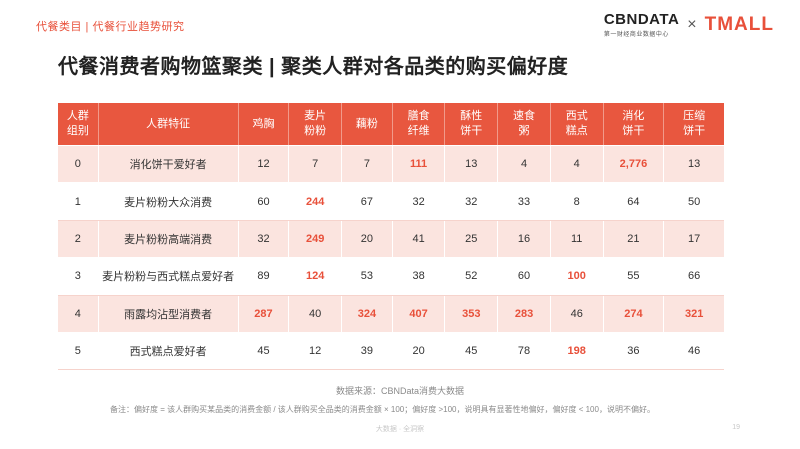  Describe the element at coordinates (694, 116) in the screenshot. I see `column-header-line: 压缩` at that location.